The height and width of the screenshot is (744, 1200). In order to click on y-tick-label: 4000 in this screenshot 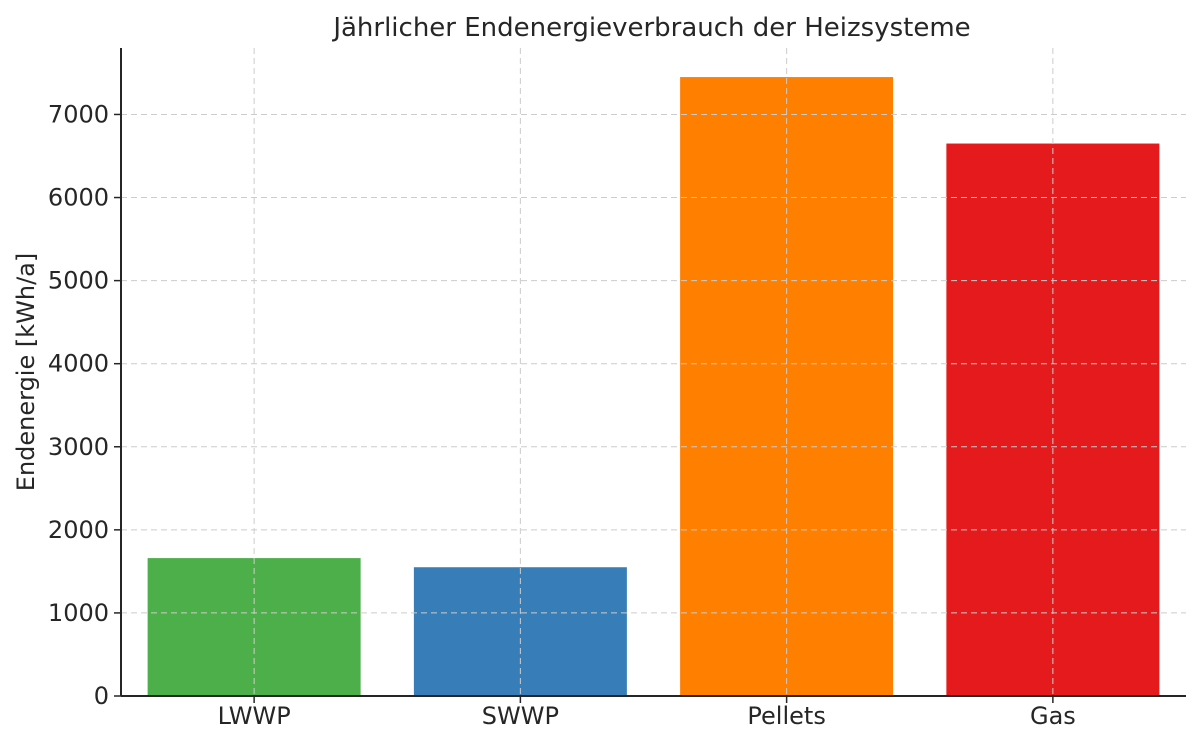, I will do `click(78, 364)`.